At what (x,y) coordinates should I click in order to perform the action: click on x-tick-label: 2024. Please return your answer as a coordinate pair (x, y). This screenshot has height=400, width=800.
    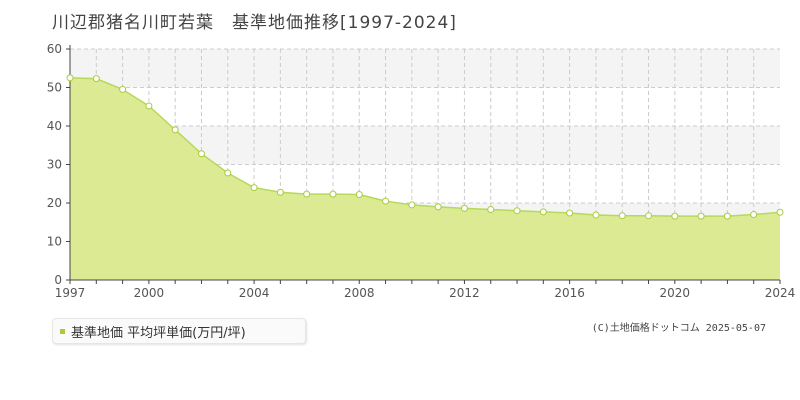
    Looking at the image, I should click on (780, 293).